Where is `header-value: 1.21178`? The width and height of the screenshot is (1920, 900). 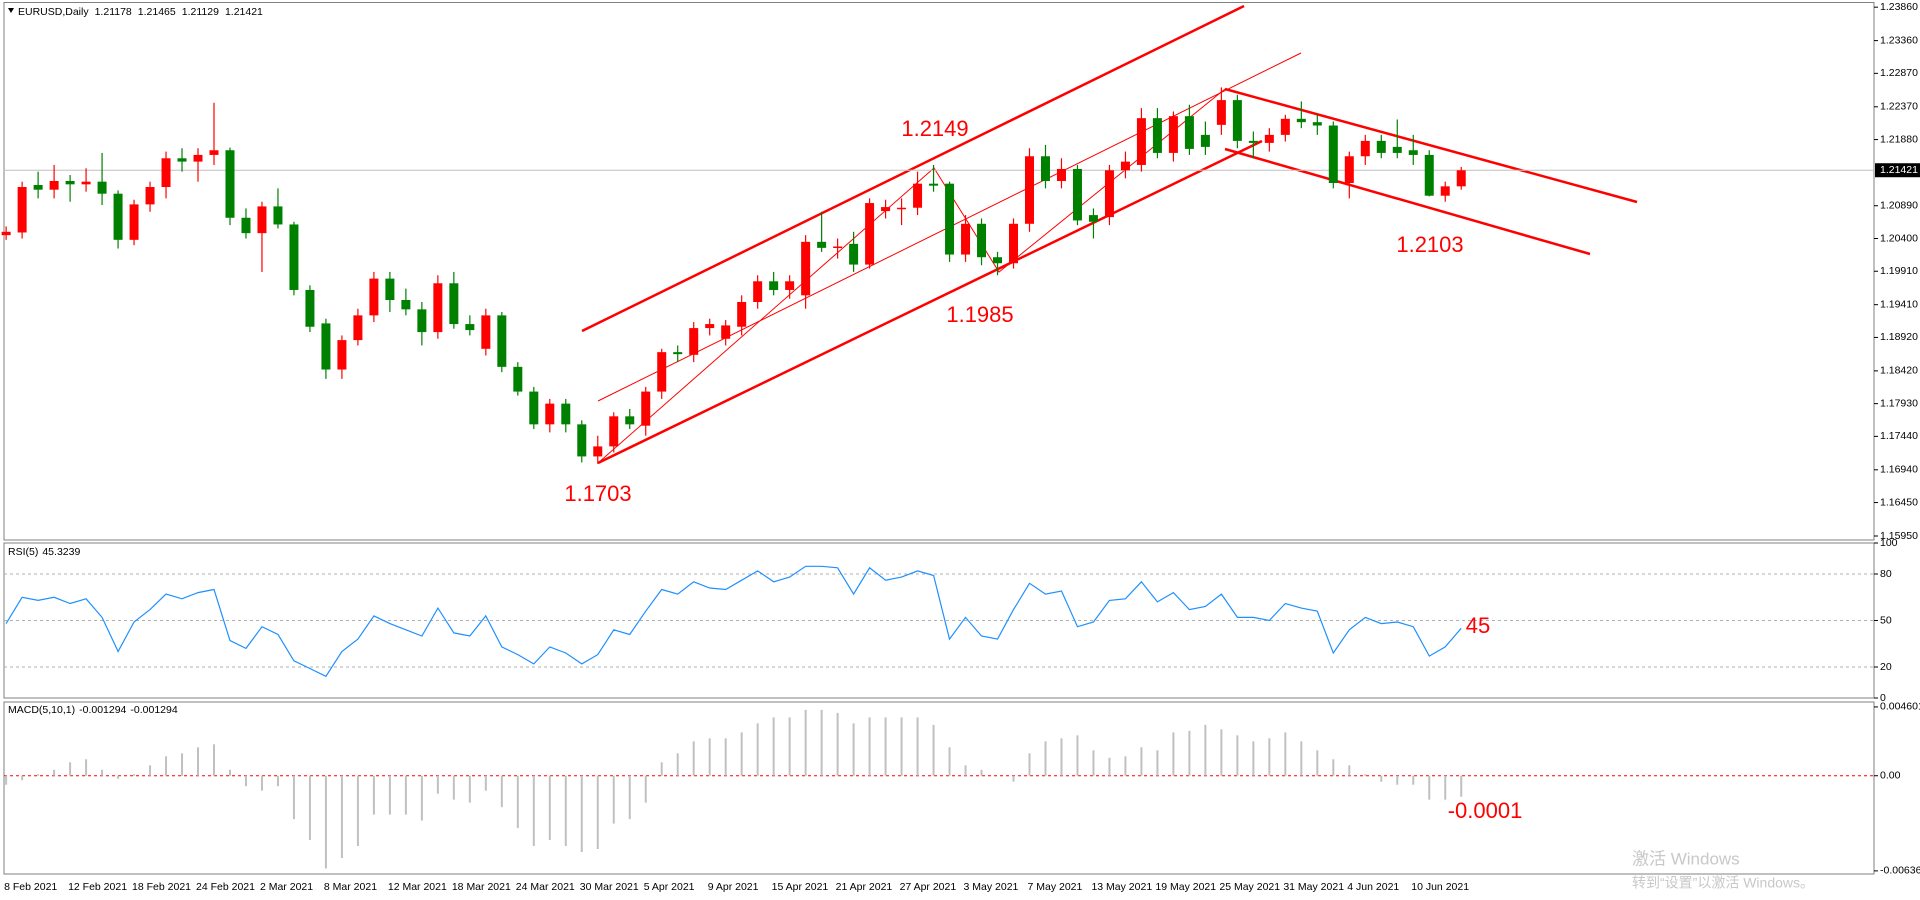
header-value: 1.21178 is located at coordinates (113, 12).